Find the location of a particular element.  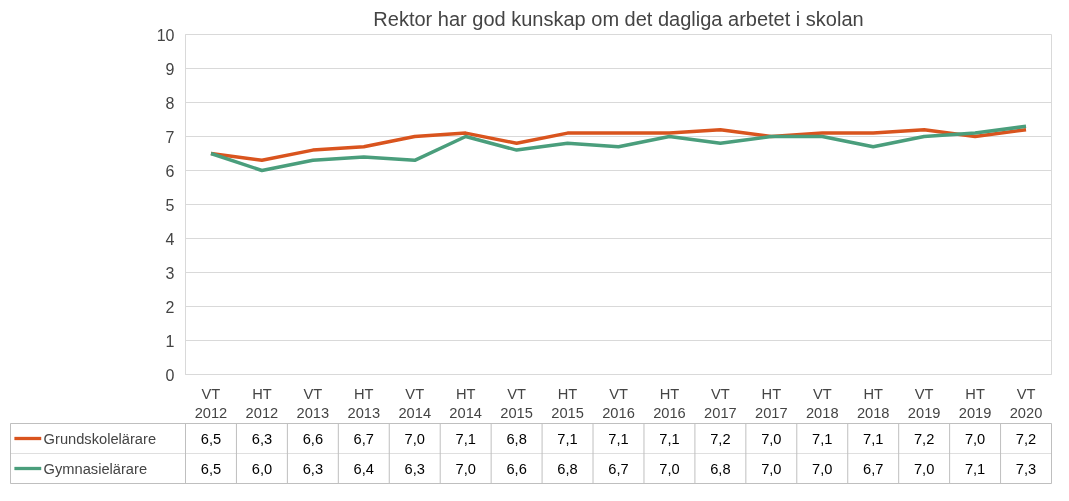

x-tick-label: HT 2013 is located at coordinates (364, 403).